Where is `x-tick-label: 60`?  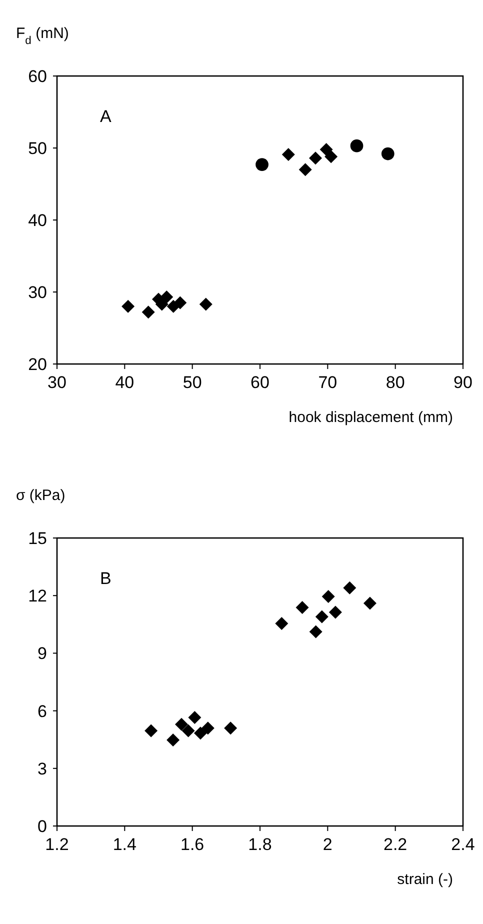 x-tick-label: 60 is located at coordinates (260, 382).